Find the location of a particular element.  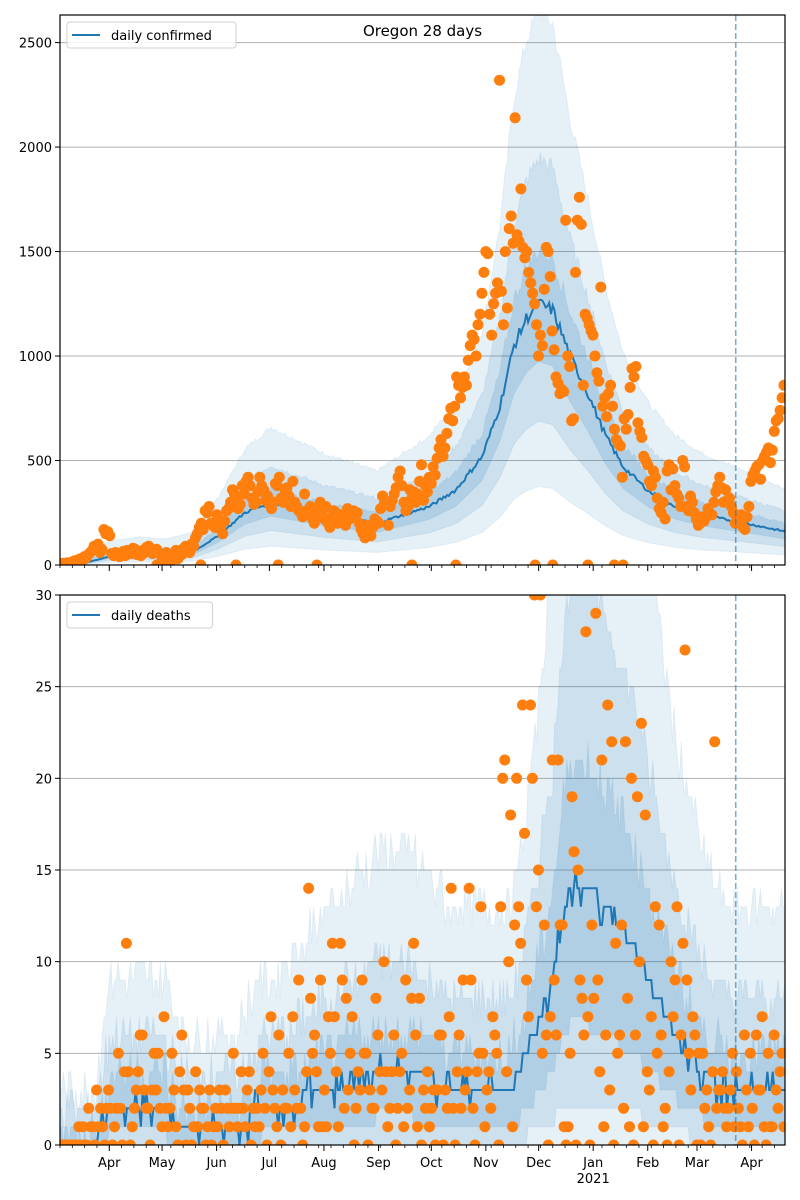

x-tick-label: Apr is located at coordinates (751, 1163).